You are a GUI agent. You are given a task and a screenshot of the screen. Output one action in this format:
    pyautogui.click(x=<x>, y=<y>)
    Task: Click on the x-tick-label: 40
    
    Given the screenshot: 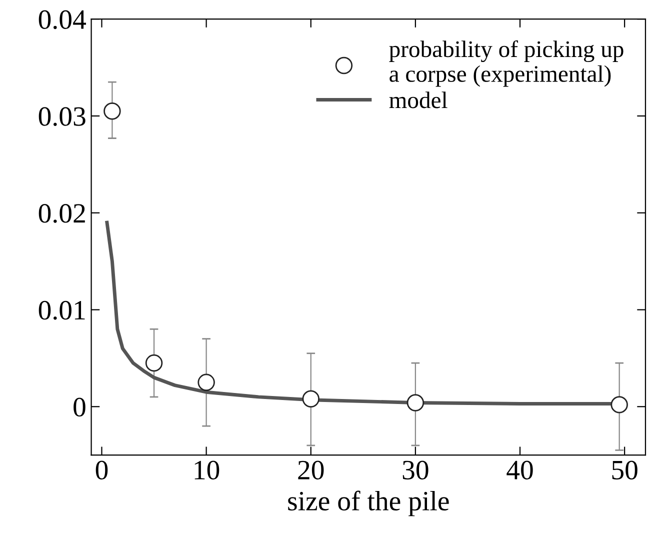 What is the action you would take?
    pyautogui.click(x=519, y=470)
    